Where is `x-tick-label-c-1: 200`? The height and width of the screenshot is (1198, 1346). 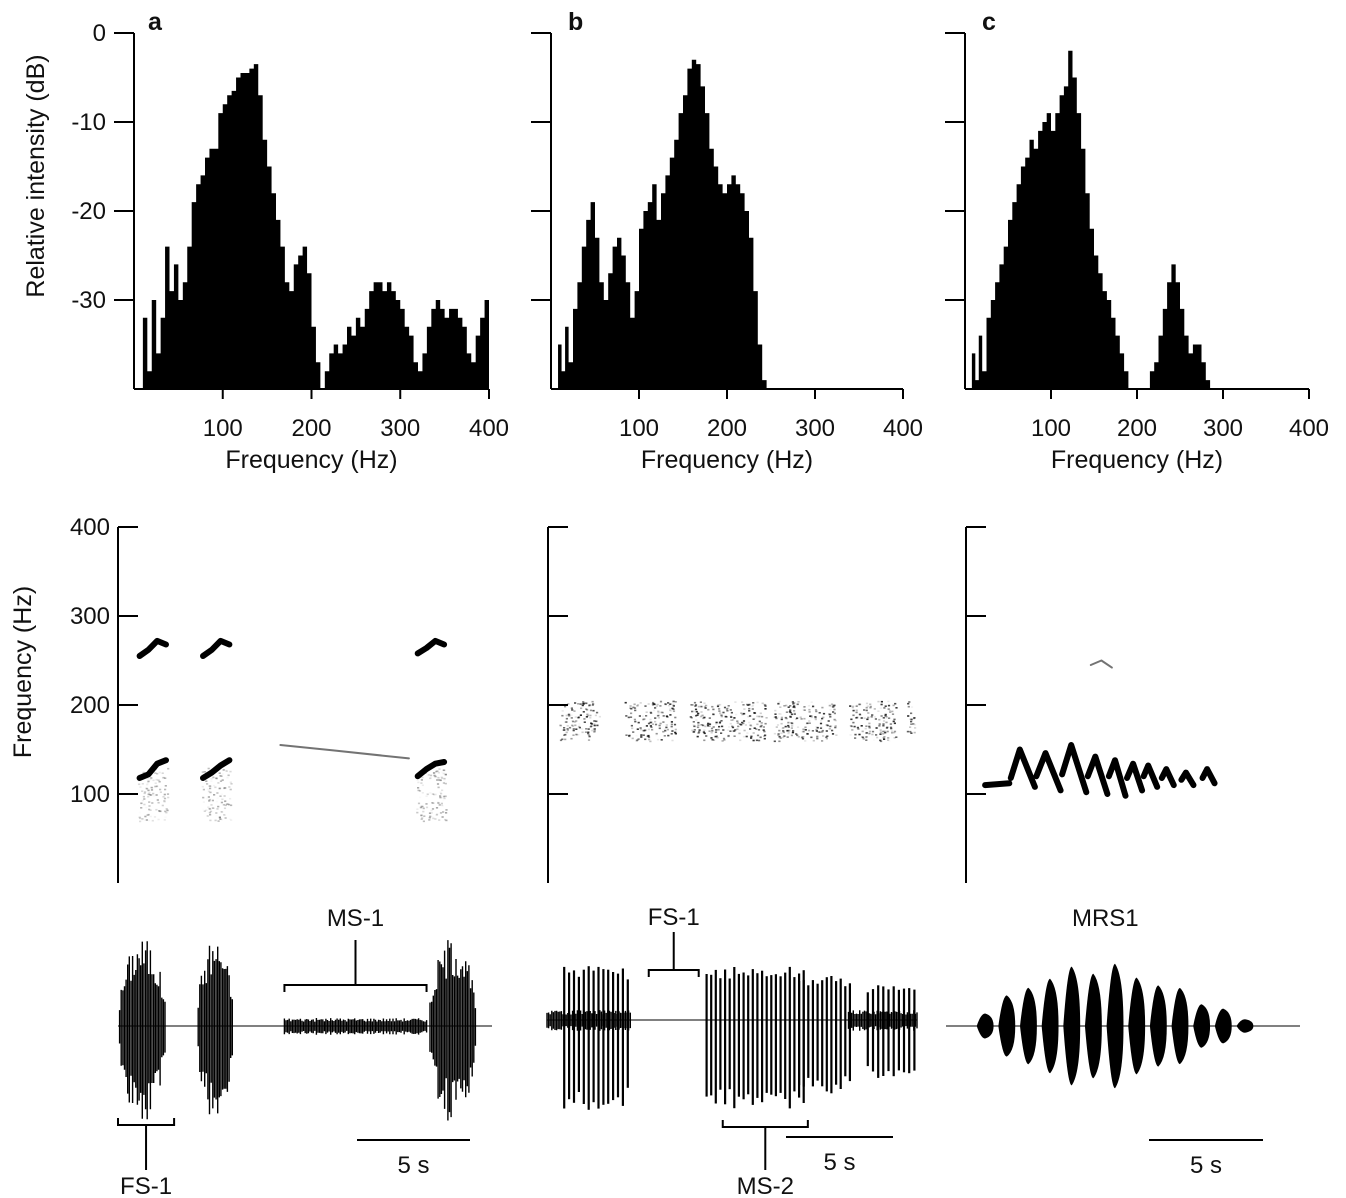 x-tick-label-c-1: 200 is located at coordinates (1137, 428).